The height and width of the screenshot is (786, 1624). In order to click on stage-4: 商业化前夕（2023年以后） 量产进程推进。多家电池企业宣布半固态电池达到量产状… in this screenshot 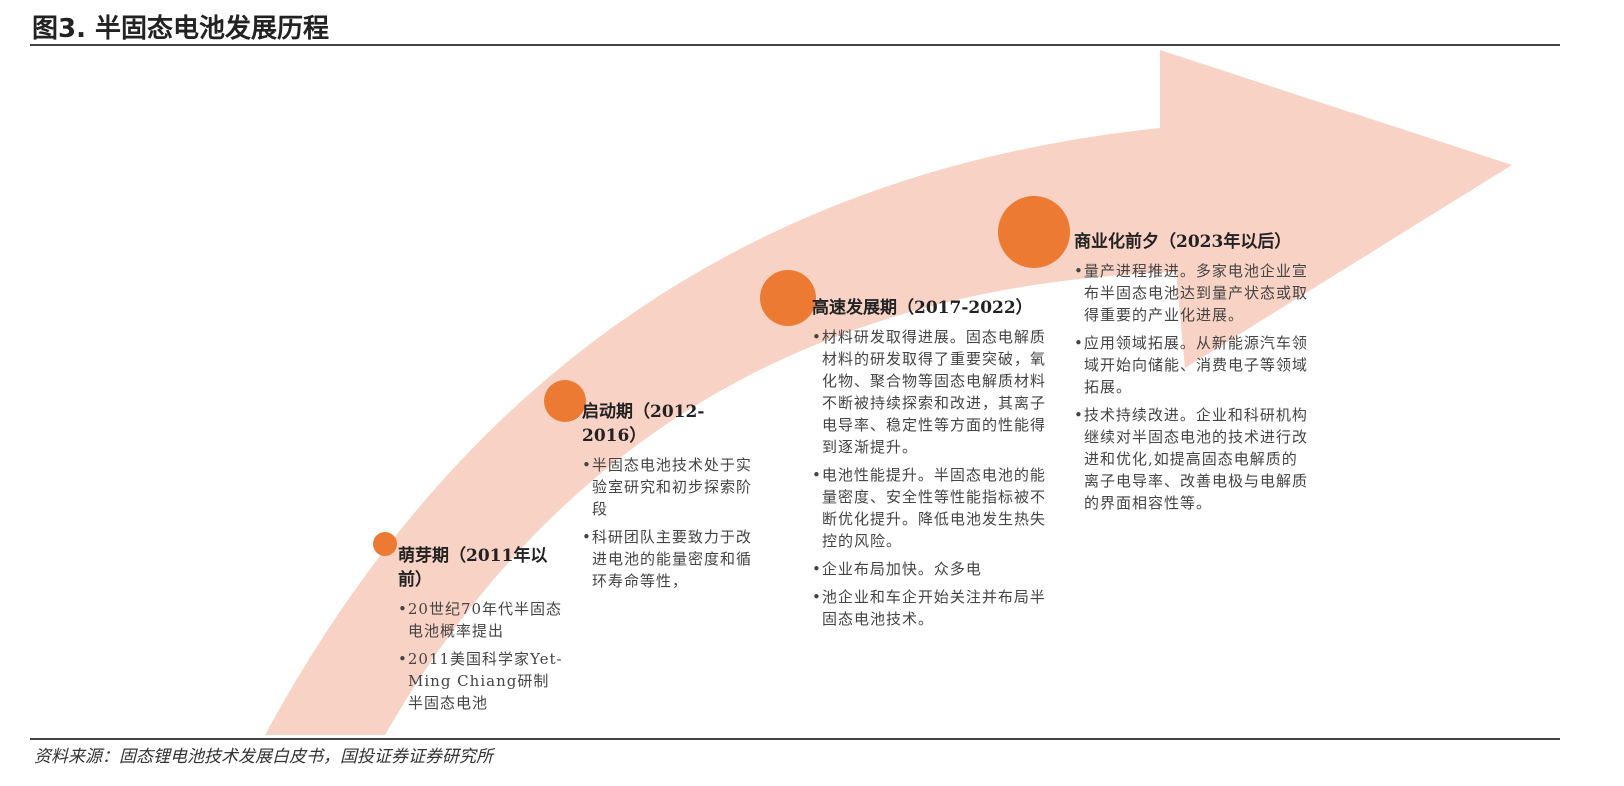, I will do `click(1191, 375)`.